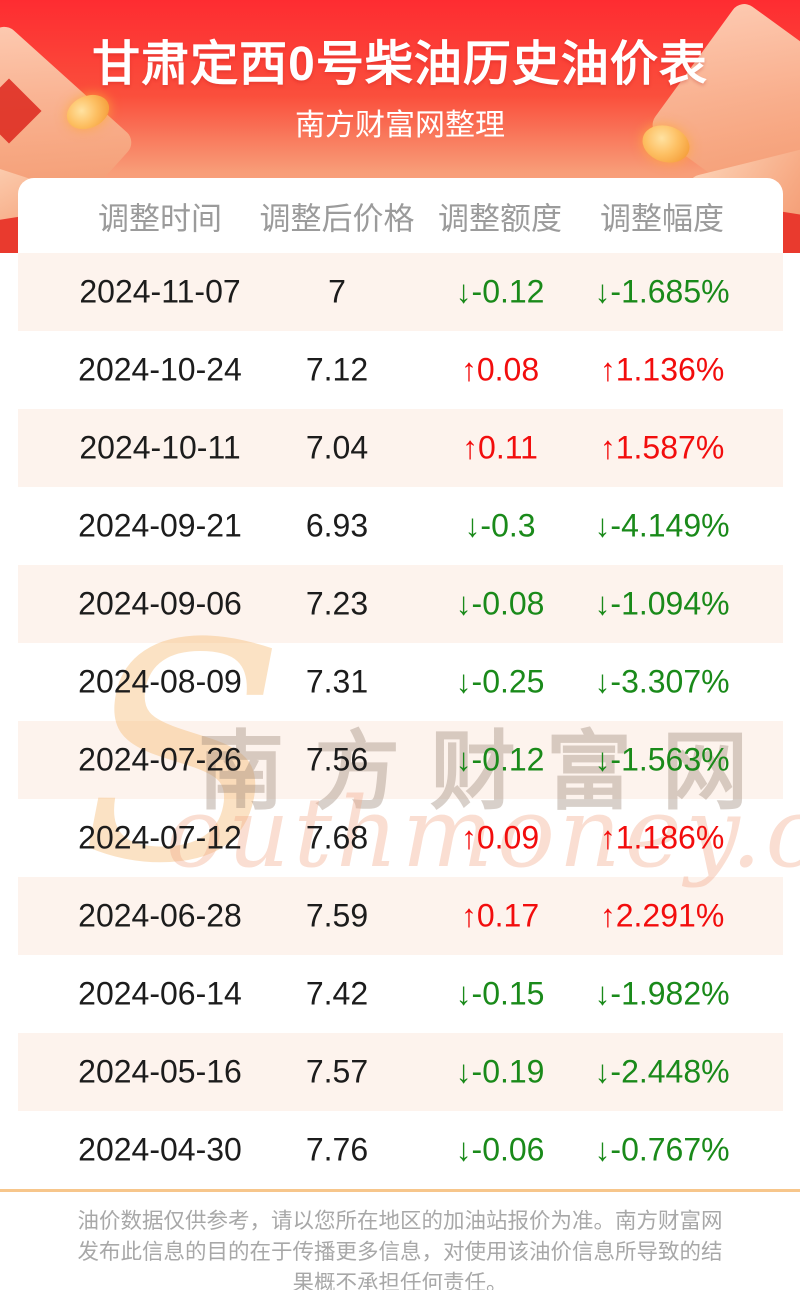 The image size is (800, 1290). Describe the element at coordinates (500, 369) in the screenshot. I see `row-change: ↑0.08` at that location.